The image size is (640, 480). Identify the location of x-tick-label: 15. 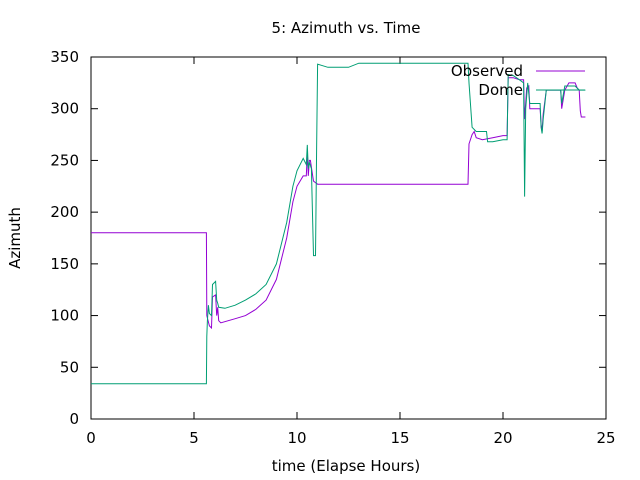
(399, 438).